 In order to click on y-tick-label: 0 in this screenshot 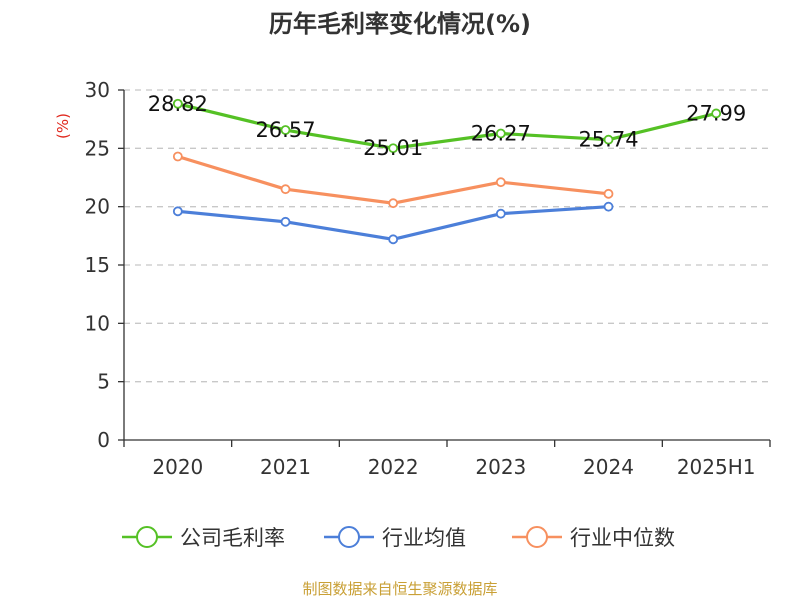, I will do `click(103, 440)`.